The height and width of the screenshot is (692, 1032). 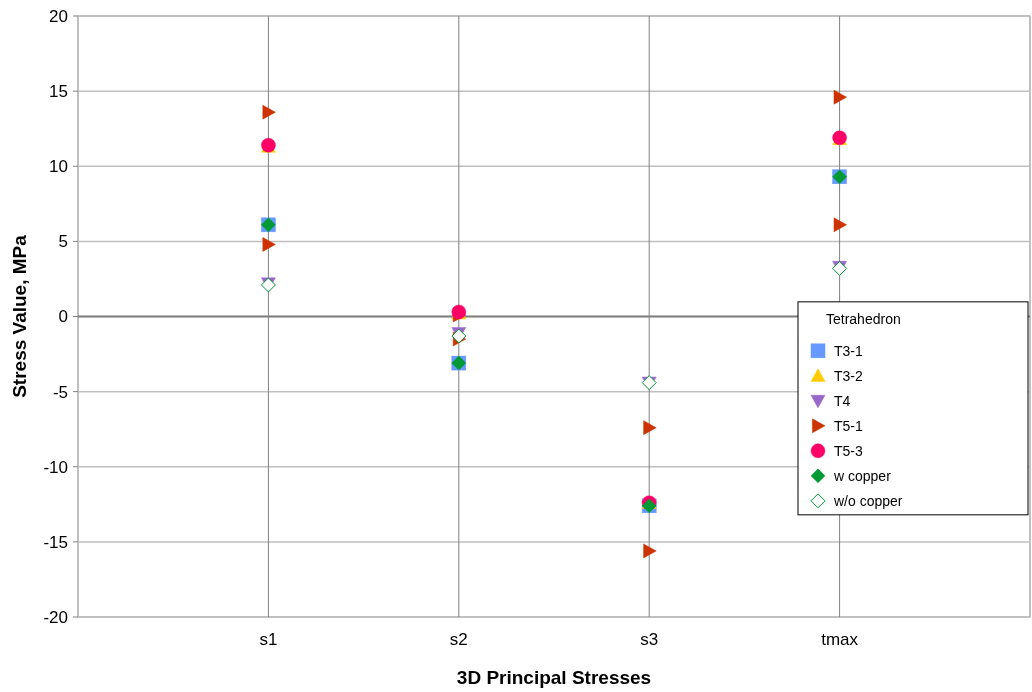 I want to click on y-tick-label: 20, so click(x=58, y=16).